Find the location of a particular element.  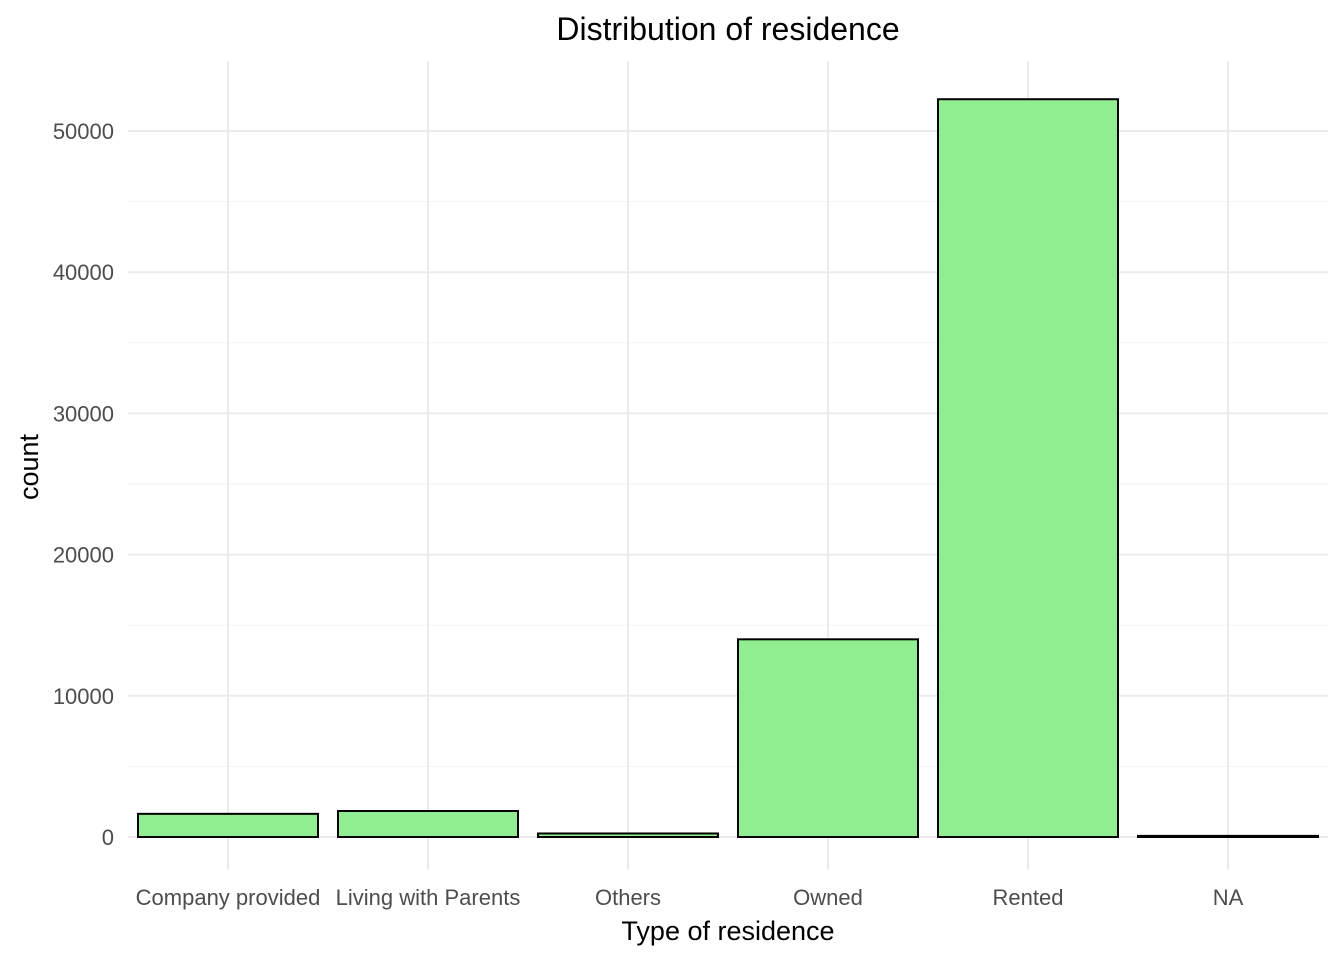

y-tick-label: 40000 is located at coordinates (83, 272).